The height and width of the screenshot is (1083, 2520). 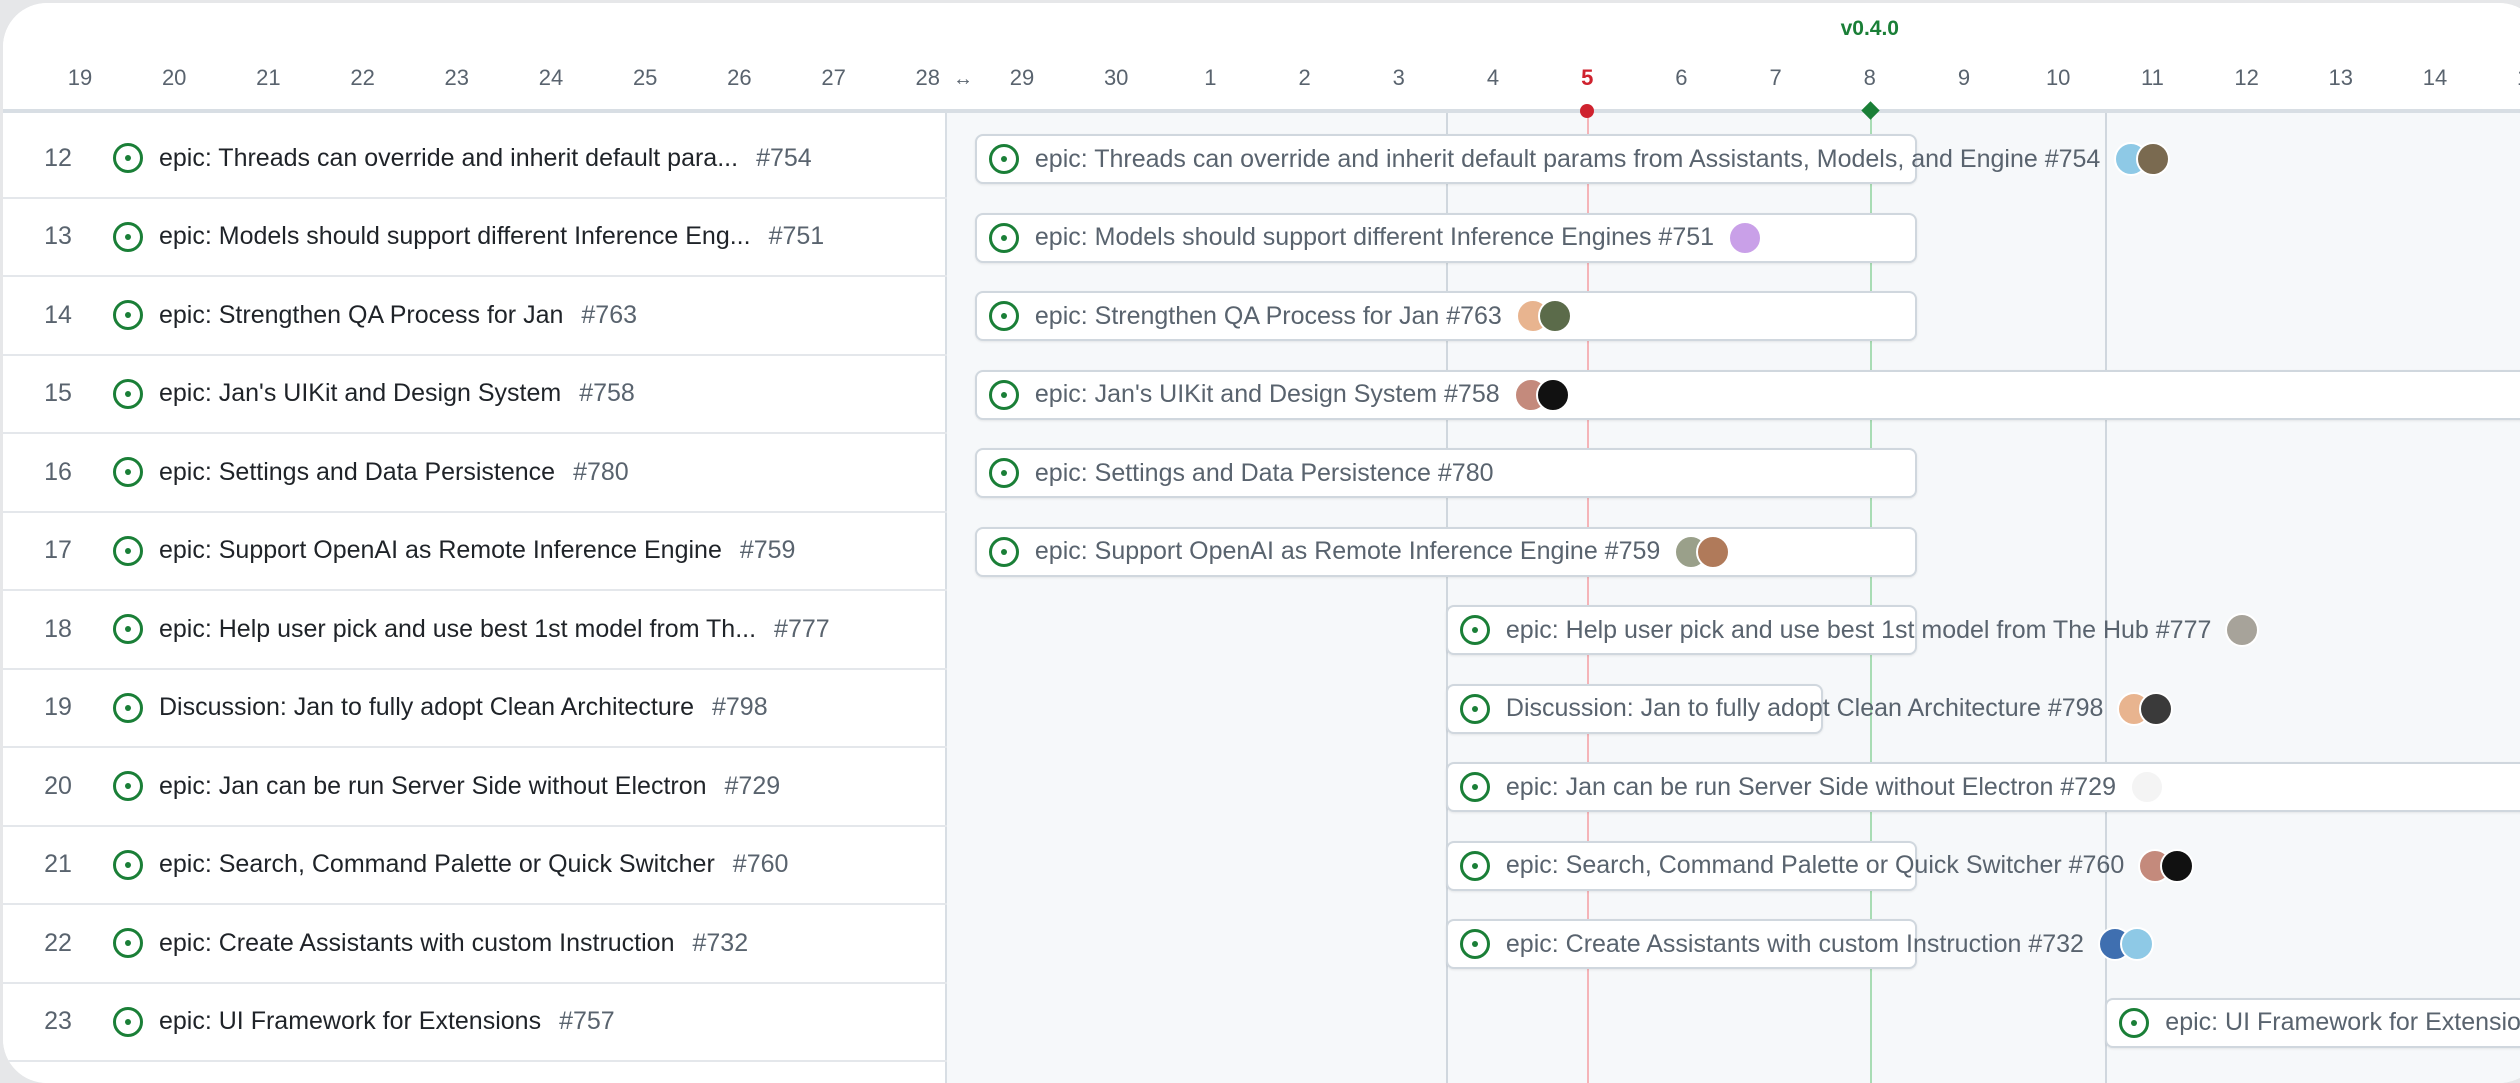 I want to click on issue-number: #798, so click(x=740, y=707).